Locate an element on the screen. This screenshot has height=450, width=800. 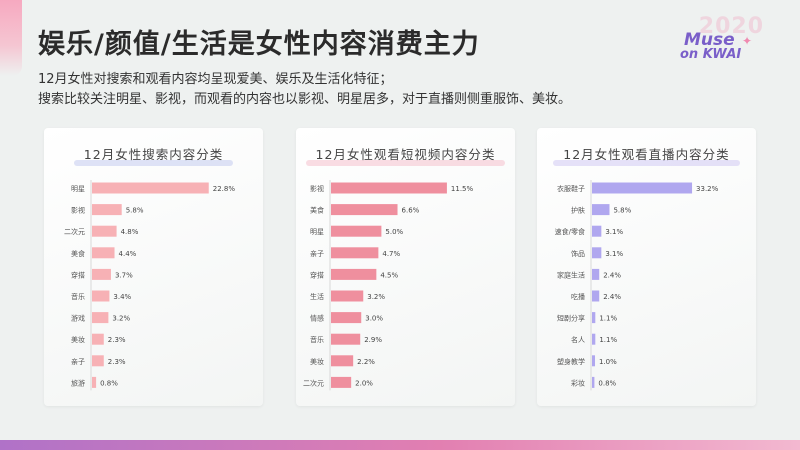
category-label: 情感 is located at coordinates (317, 318).